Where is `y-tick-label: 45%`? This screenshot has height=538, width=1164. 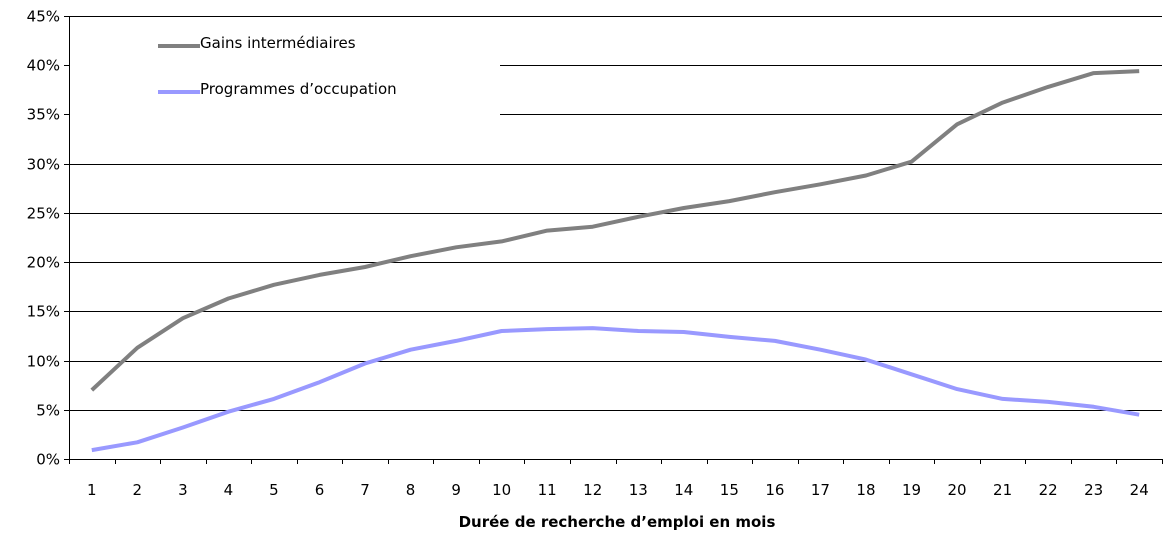
y-tick-label: 45% is located at coordinates (43, 17).